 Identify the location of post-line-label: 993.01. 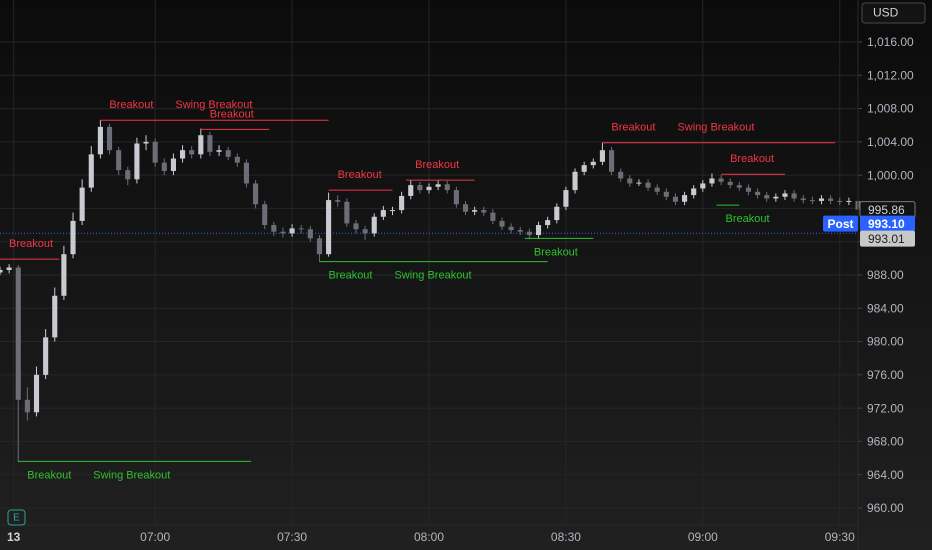
(886, 239).